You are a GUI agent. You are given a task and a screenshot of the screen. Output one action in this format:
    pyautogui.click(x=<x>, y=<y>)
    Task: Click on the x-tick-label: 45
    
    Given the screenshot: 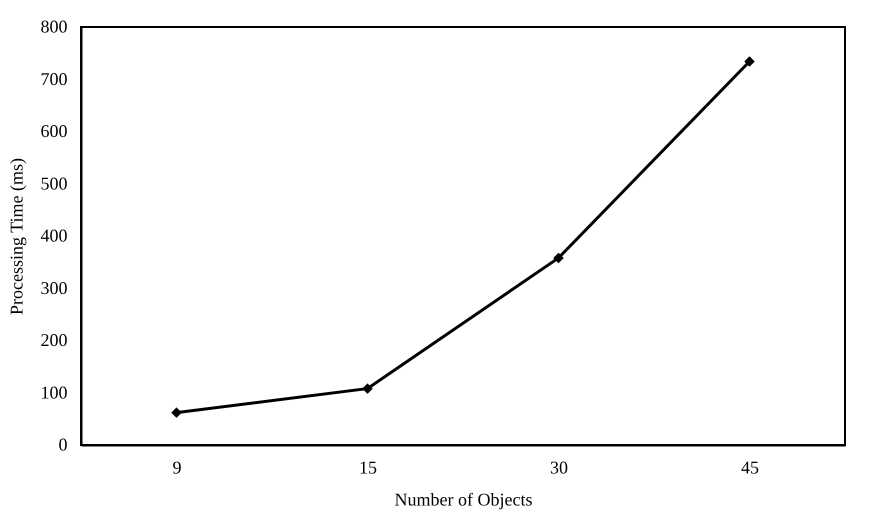 What is the action you would take?
    pyautogui.click(x=750, y=468)
    